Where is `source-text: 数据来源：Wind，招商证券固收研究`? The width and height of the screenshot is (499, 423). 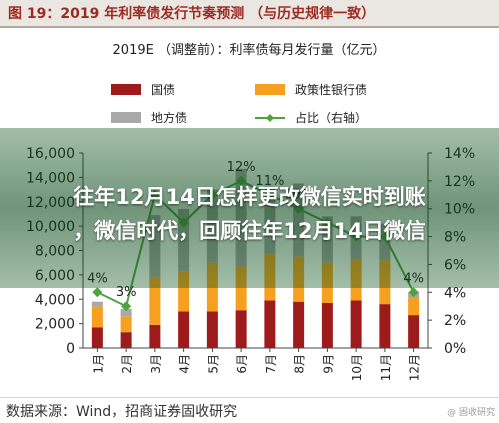 source-text: 数据来源：Wind，招商证券固收研究 is located at coordinates (122, 412).